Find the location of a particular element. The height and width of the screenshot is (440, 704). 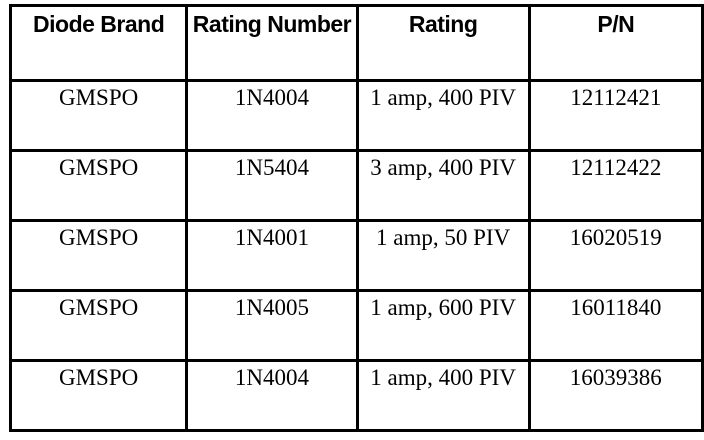

cell-rating-number: 1N4005 is located at coordinates (272, 325).